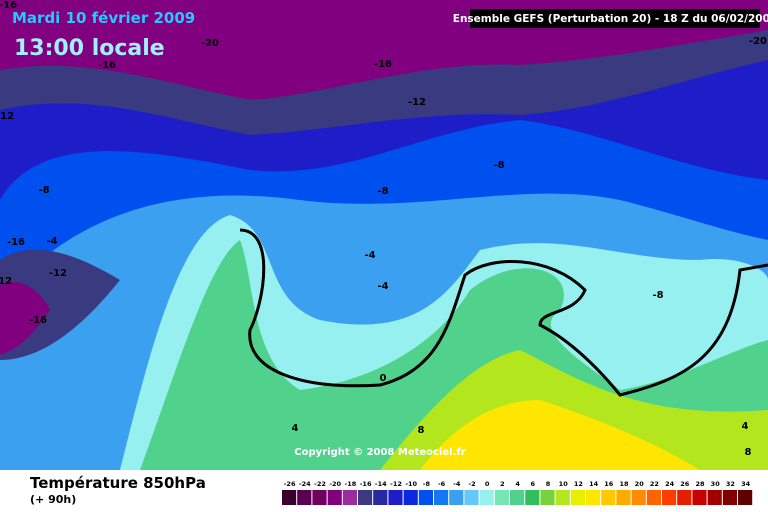  Describe the element at coordinates (25, 318) in the screenshot. I see `cyclone-core` at that location.